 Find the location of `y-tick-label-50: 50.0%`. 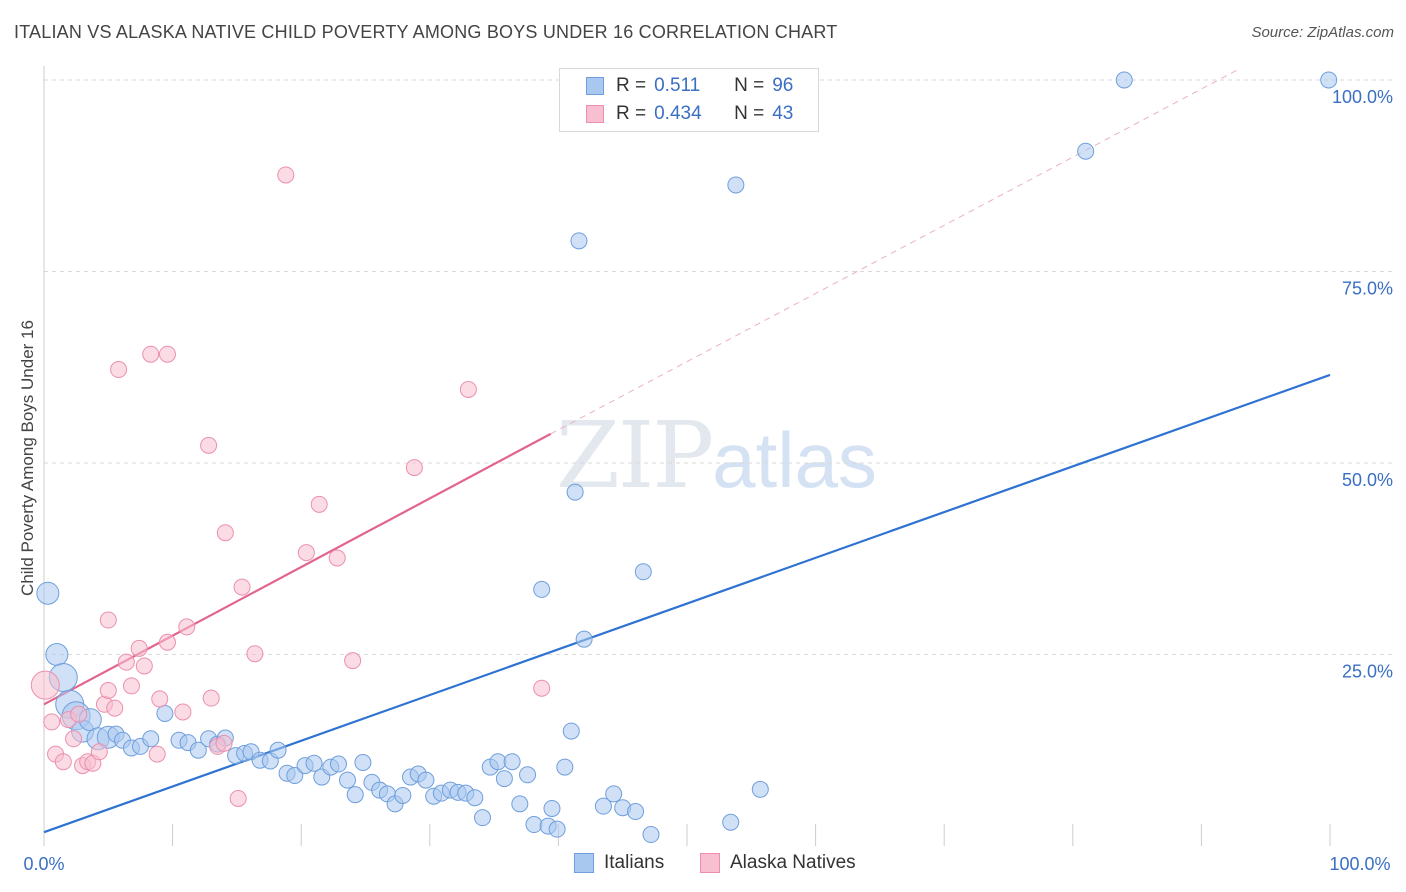

y-tick-label-50: 50.0% is located at coordinates (1367, 480).